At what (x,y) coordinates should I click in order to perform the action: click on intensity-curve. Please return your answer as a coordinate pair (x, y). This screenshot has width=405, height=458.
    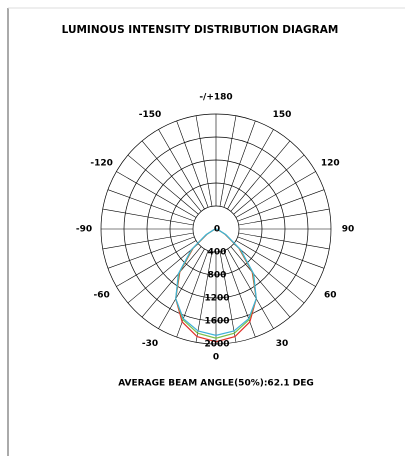
    Looking at the image, I should click on (216, 282).